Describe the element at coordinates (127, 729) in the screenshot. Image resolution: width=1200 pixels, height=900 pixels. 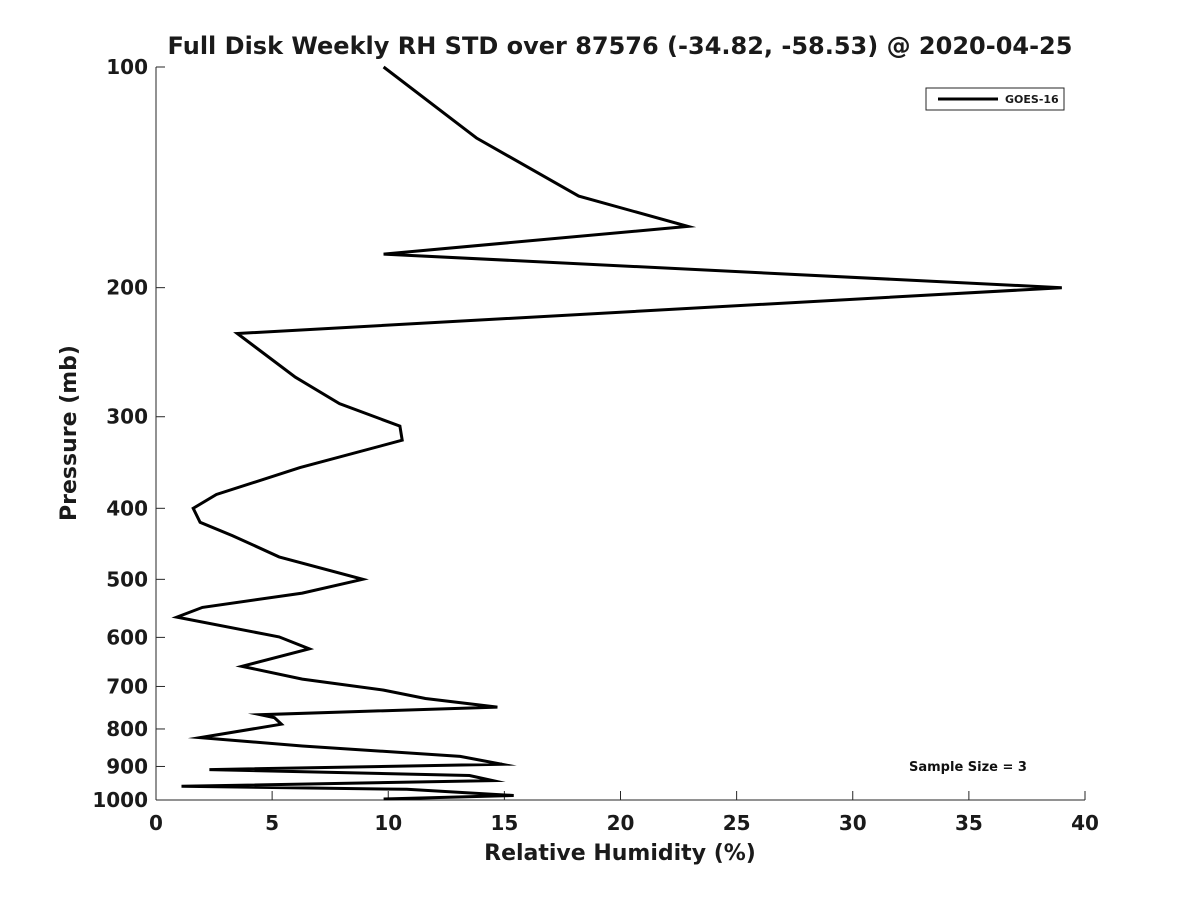
I see `y-tick-label: 800` at that location.